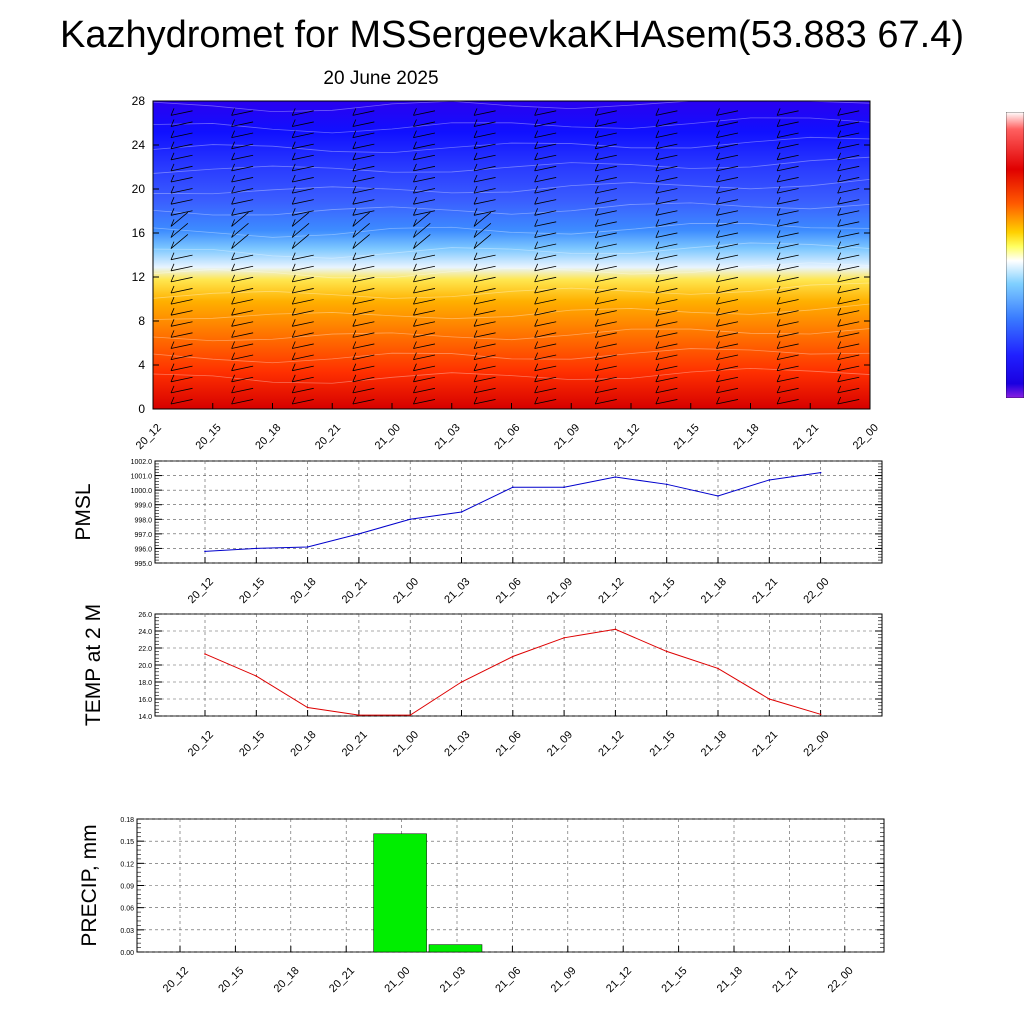  What do you see at coordinates (328, 437) in the screenshot?
I see `x-tick-label: 20_21` at bounding box center [328, 437].